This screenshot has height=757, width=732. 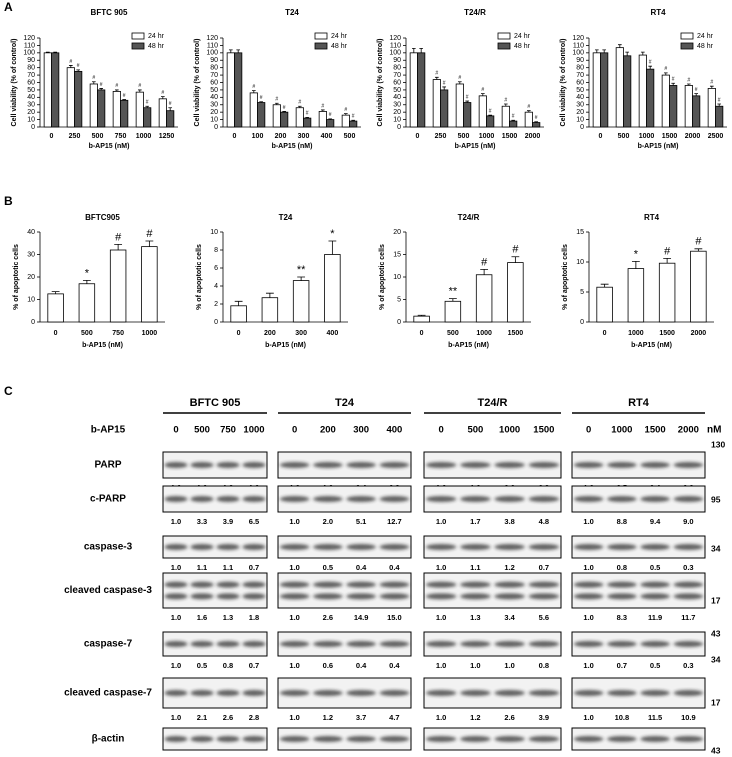 I want to click on y-tick-label: 5, so click(x=399, y=299).